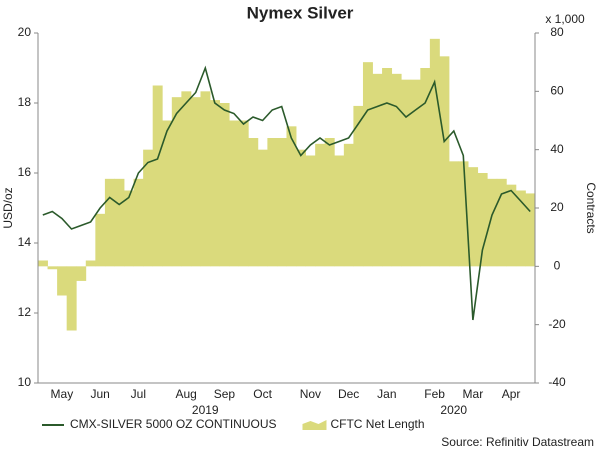 Image resolution: width=600 pixels, height=454 pixels. What do you see at coordinates (511, 394) in the screenshot?
I see `x-tick-label: Apr` at bounding box center [511, 394].